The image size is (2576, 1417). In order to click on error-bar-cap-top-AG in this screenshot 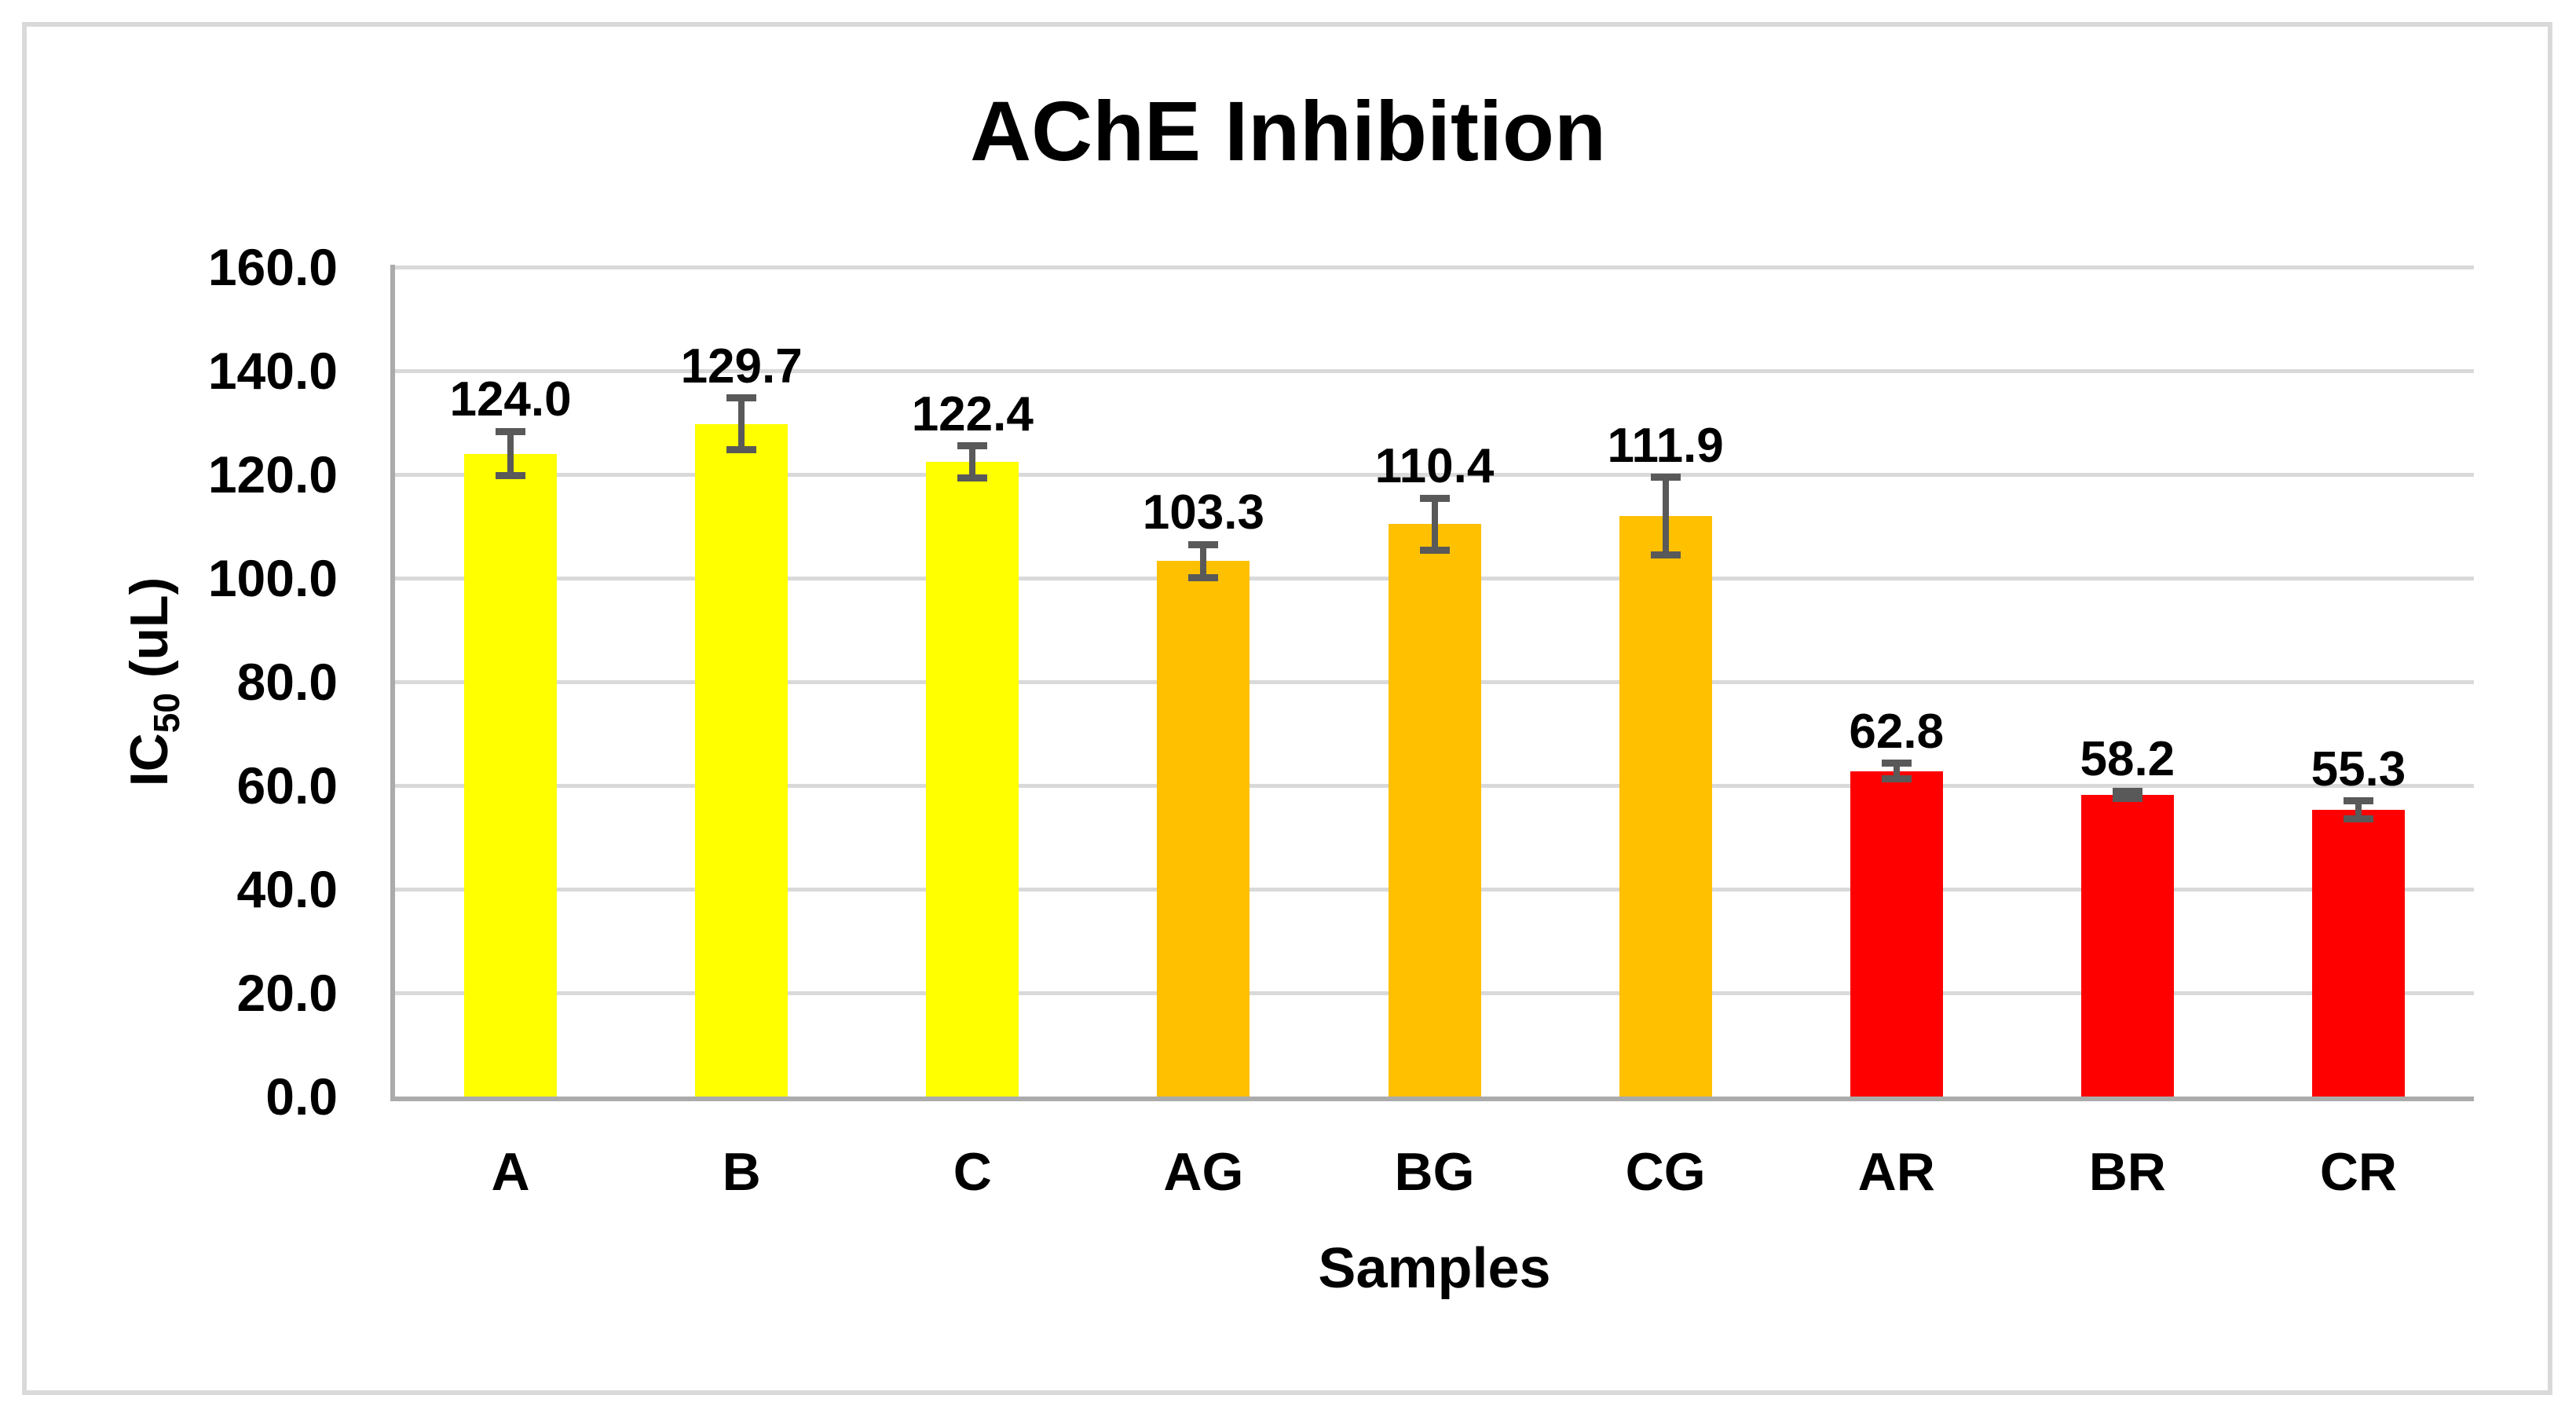, I will do `click(1204, 544)`.